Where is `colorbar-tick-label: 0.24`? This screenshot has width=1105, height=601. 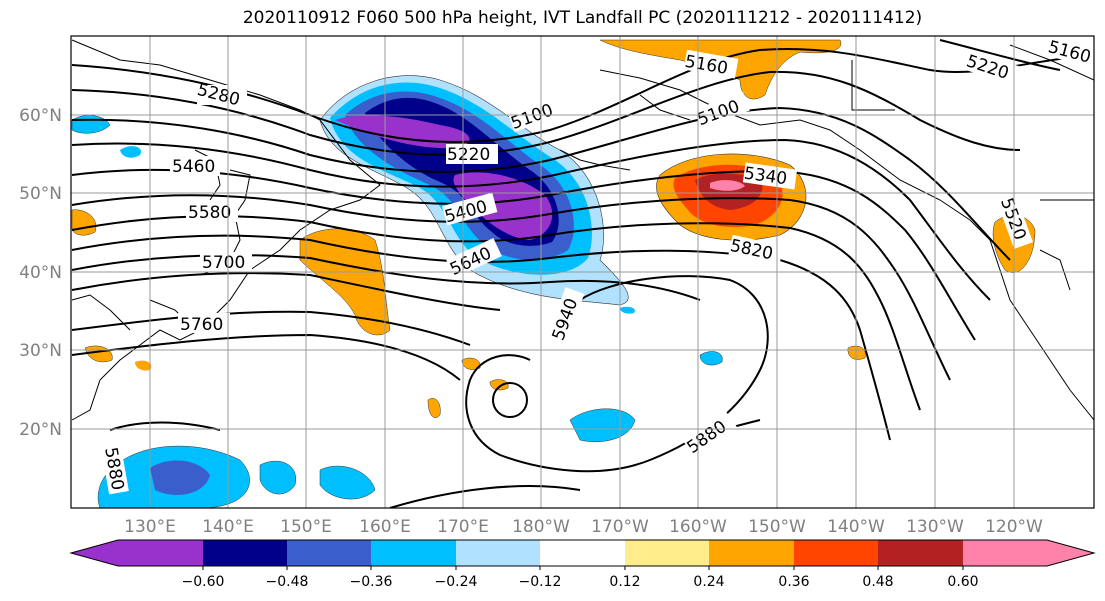
colorbar-tick-label: 0.24 is located at coordinates (708, 582).